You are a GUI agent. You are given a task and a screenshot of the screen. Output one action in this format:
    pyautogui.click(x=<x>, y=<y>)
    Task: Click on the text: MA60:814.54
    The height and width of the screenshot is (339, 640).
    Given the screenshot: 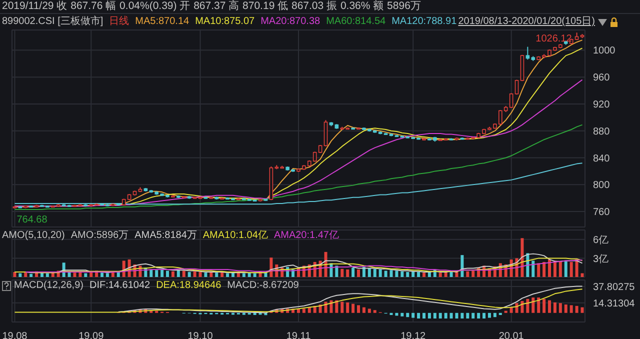 What is the action you would take?
    pyautogui.click(x=356, y=22)
    